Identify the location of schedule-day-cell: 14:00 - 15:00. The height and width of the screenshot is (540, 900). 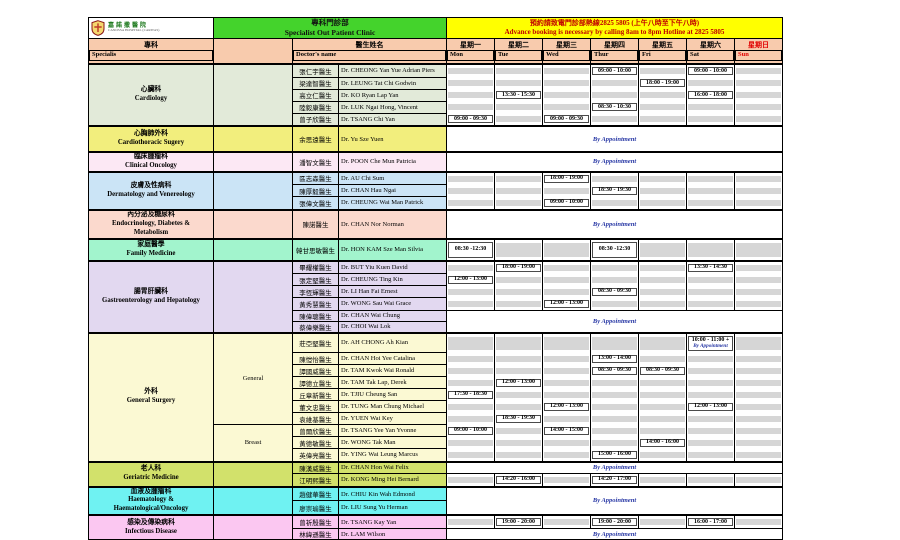
(566, 430).